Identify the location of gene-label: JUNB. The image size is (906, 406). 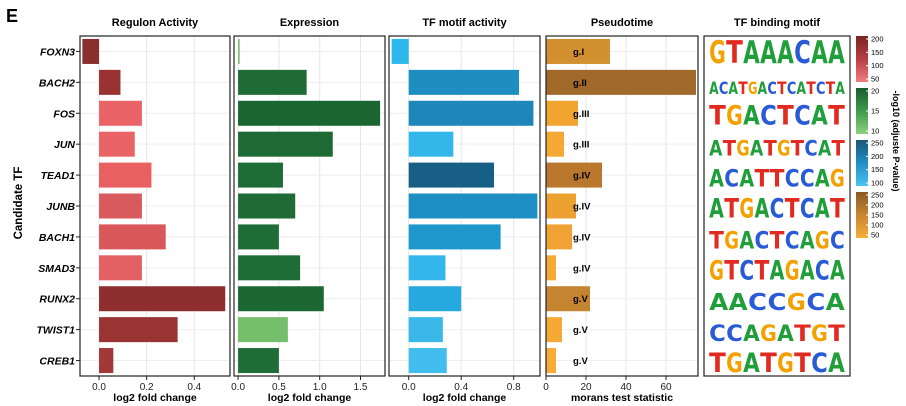
(60, 207).